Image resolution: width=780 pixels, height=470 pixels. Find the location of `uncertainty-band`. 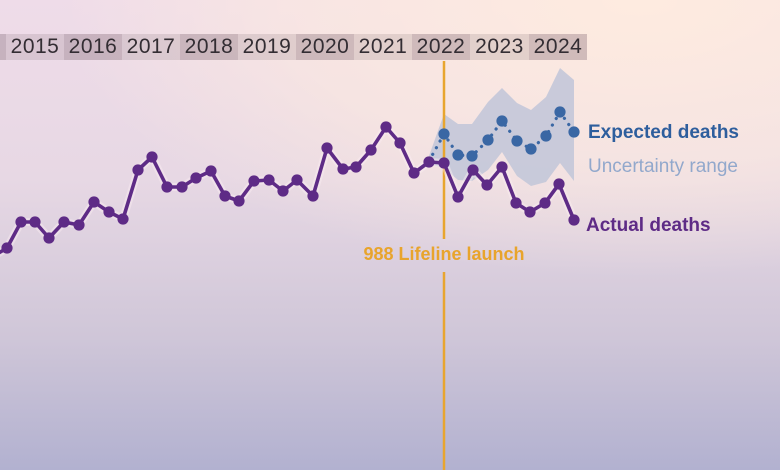

uncertainty-band is located at coordinates (501, 127).